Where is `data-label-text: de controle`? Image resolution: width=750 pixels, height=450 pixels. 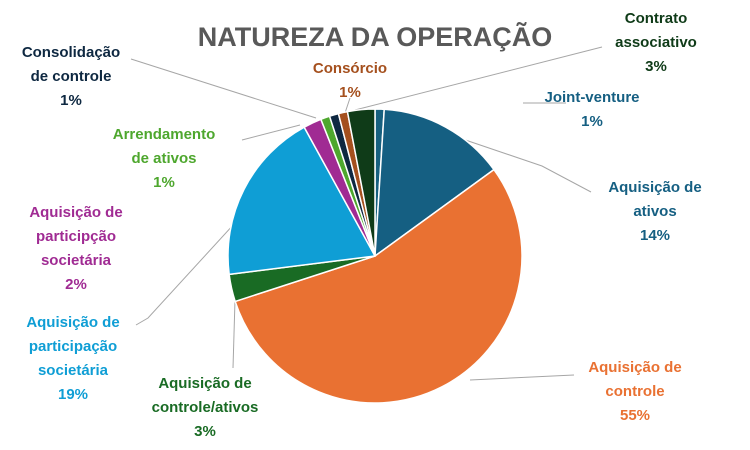
data-label-text: de controle is located at coordinates (71, 76).